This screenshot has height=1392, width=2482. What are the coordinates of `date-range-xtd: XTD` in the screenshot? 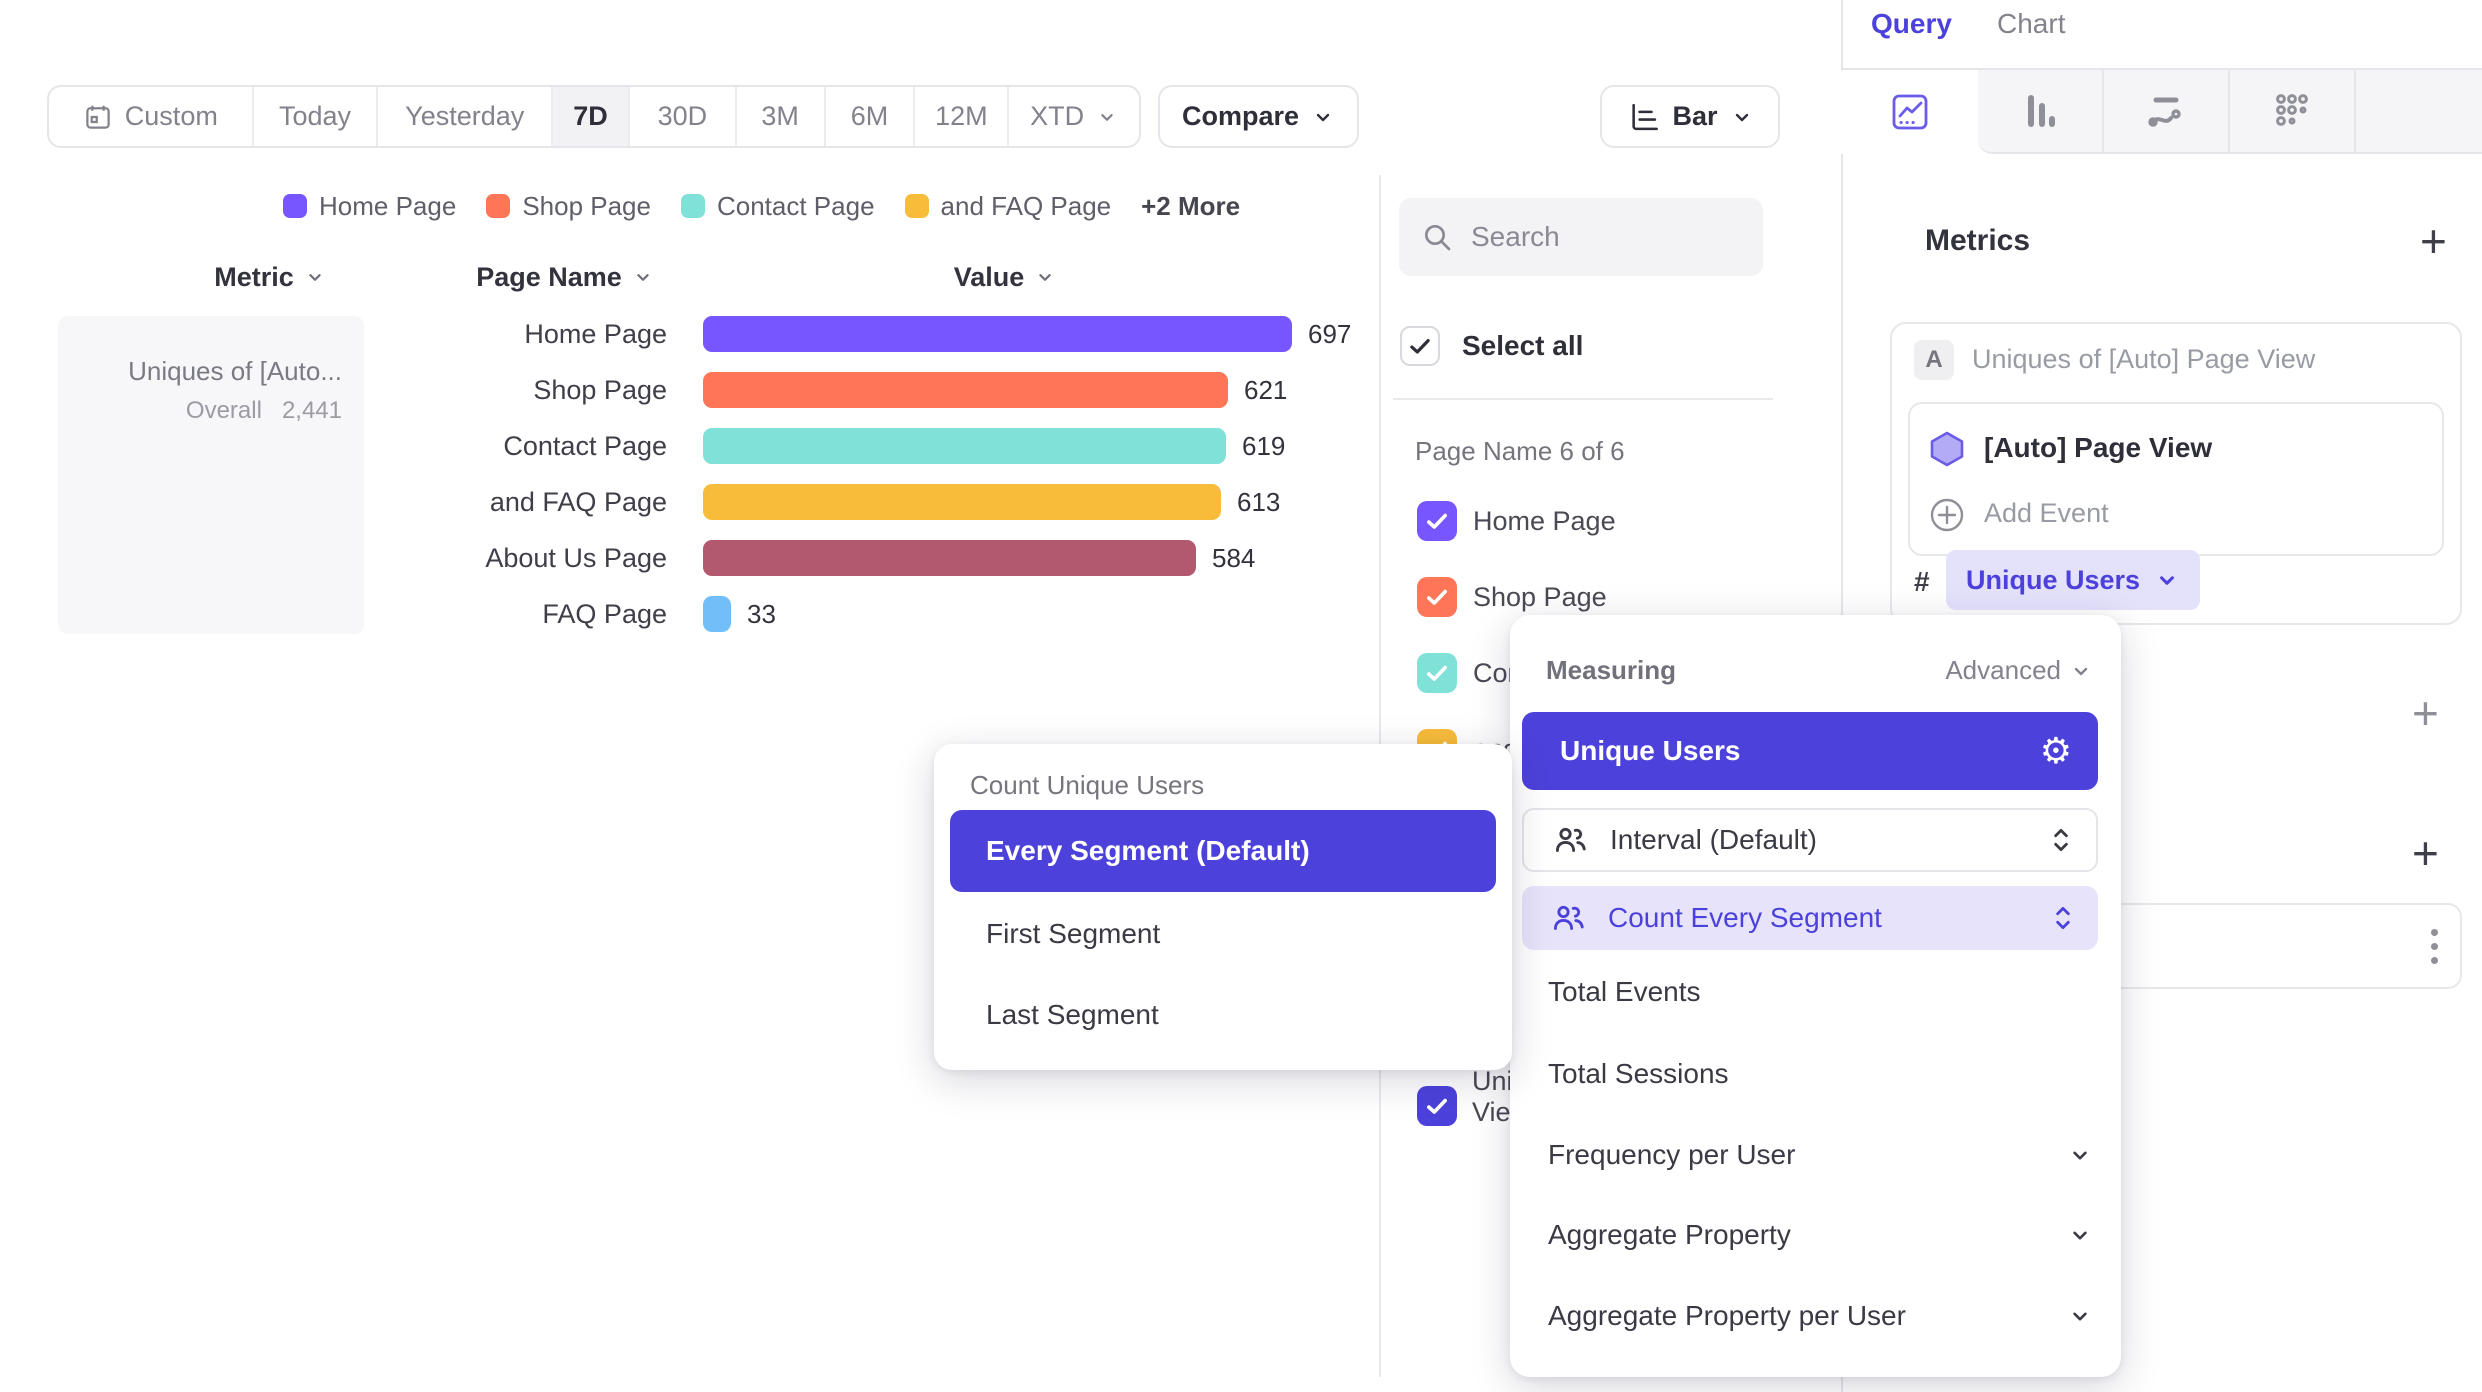 It's located at (1074, 116).